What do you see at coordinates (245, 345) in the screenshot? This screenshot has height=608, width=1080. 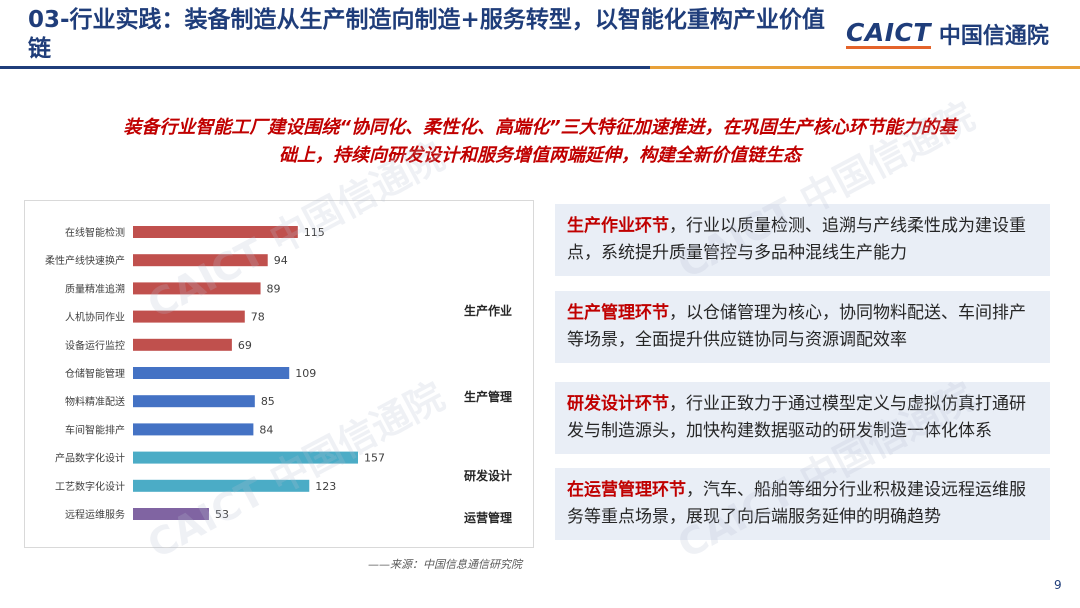 I see `value-label: 69` at bounding box center [245, 345].